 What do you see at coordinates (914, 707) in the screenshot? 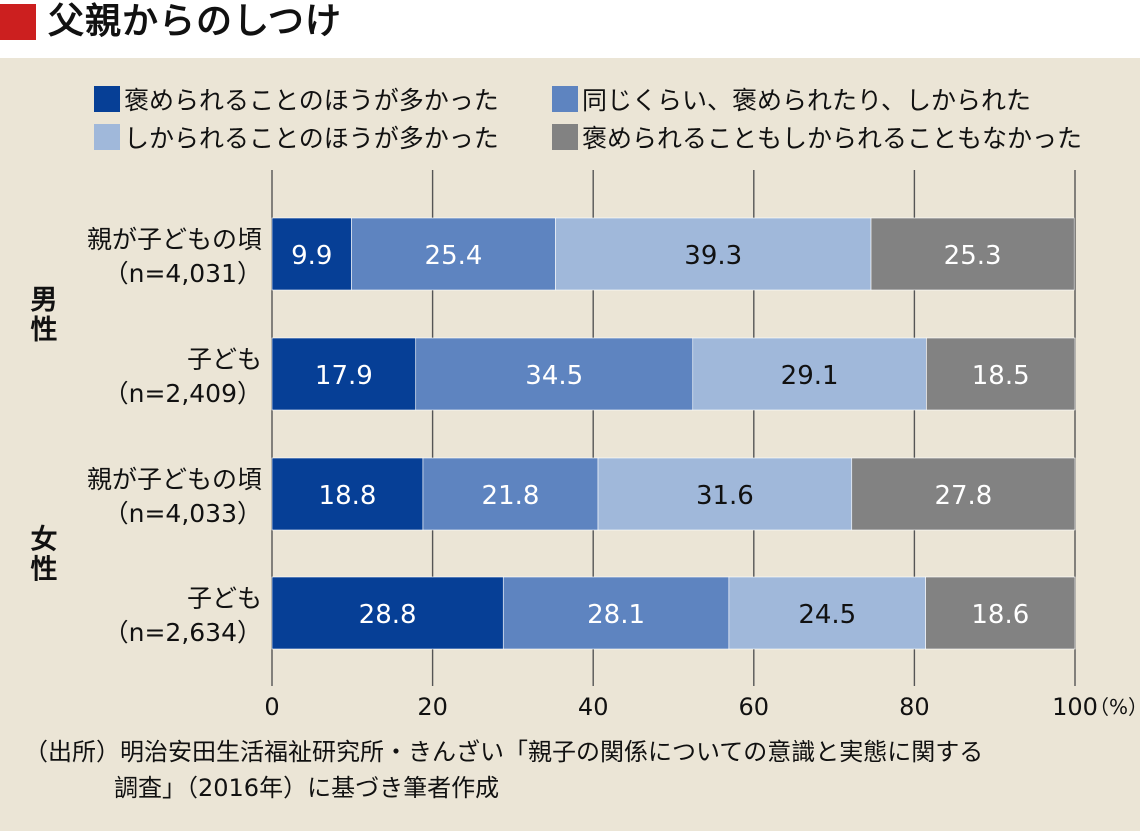
I see `x-tick-80: 80` at bounding box center [914, 707].